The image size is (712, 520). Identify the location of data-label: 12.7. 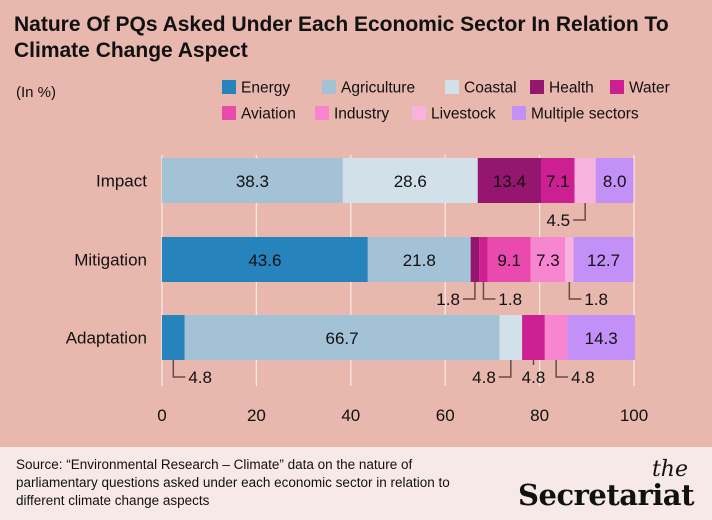
(603, 260).